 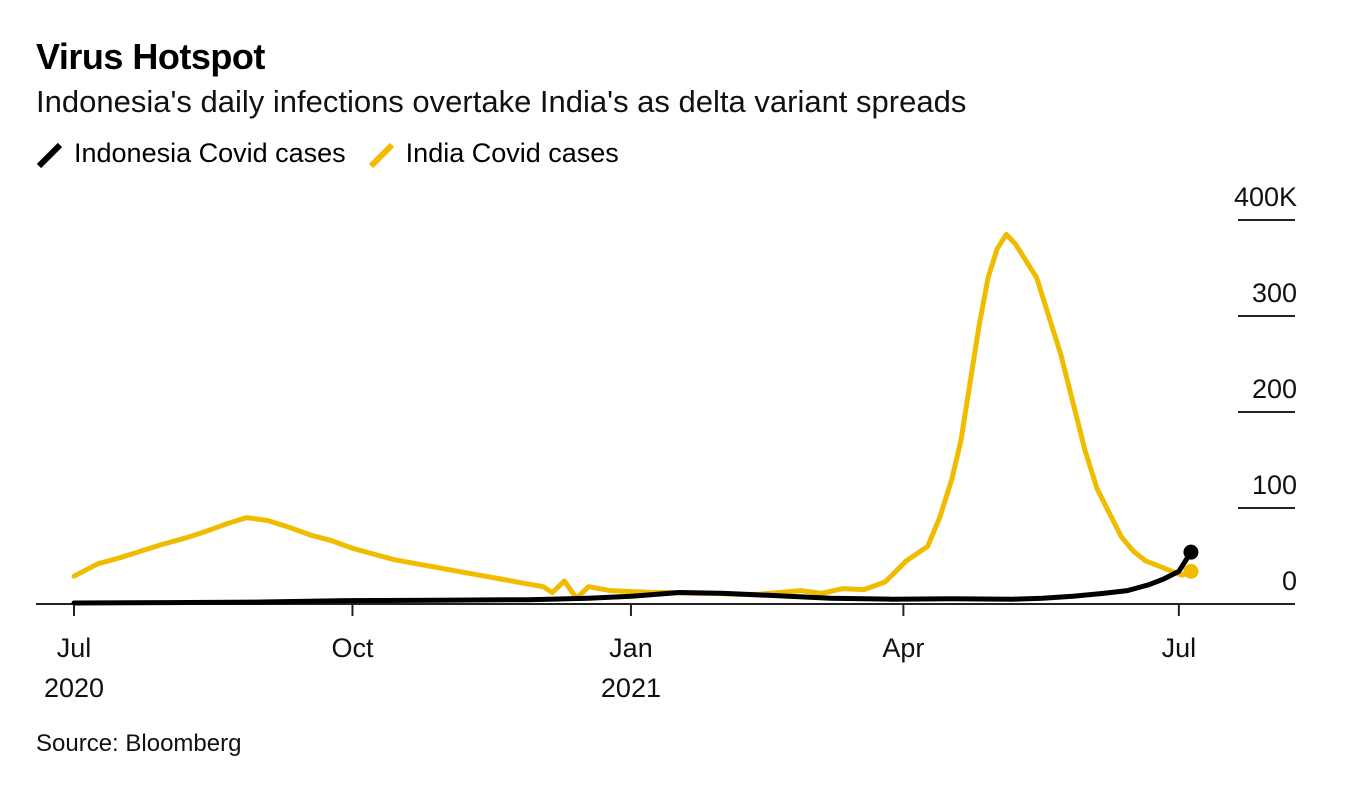 What do you see at coordinates (352, 648) in the screenshot?
I see `x-tick-label: Oct` at bounding box center [352, 648].